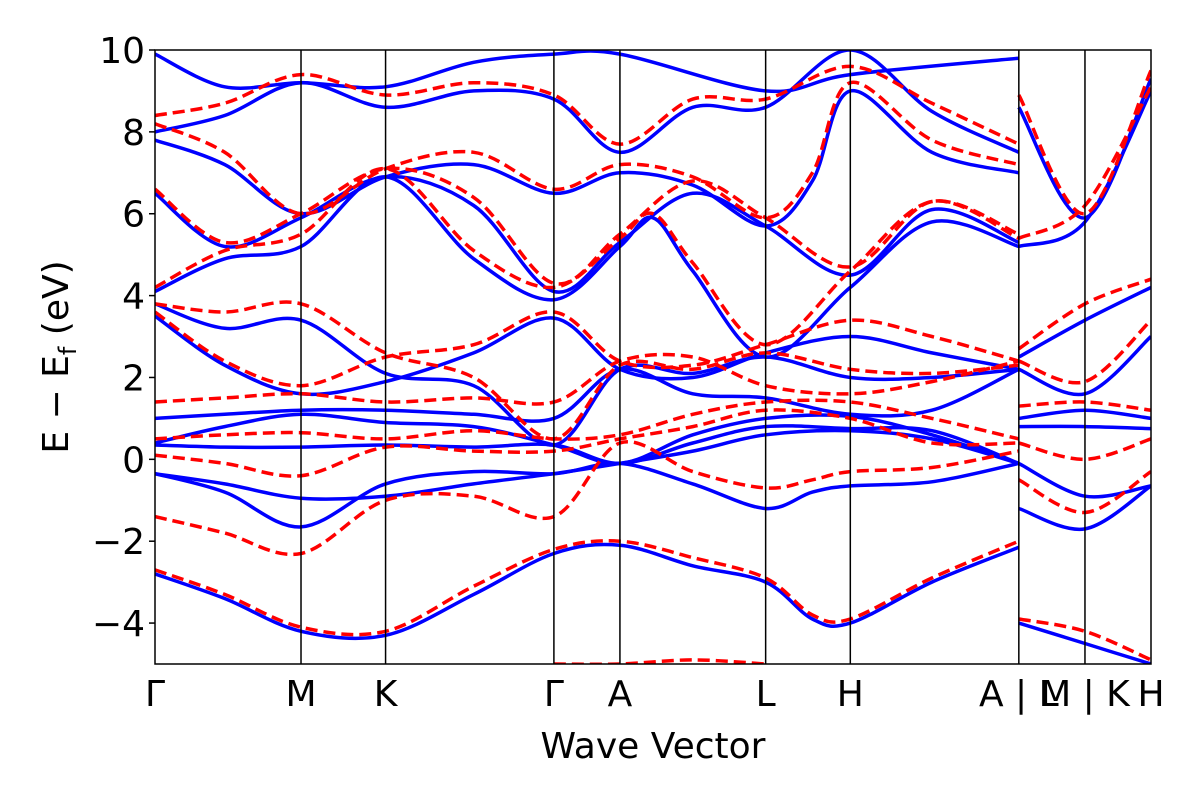 This screenshot has height=800, width=1200. What do you see at coordinates (133, 215) in the screenshot?
I see `y-tick-label: 6` at bounding box center [133, 215].